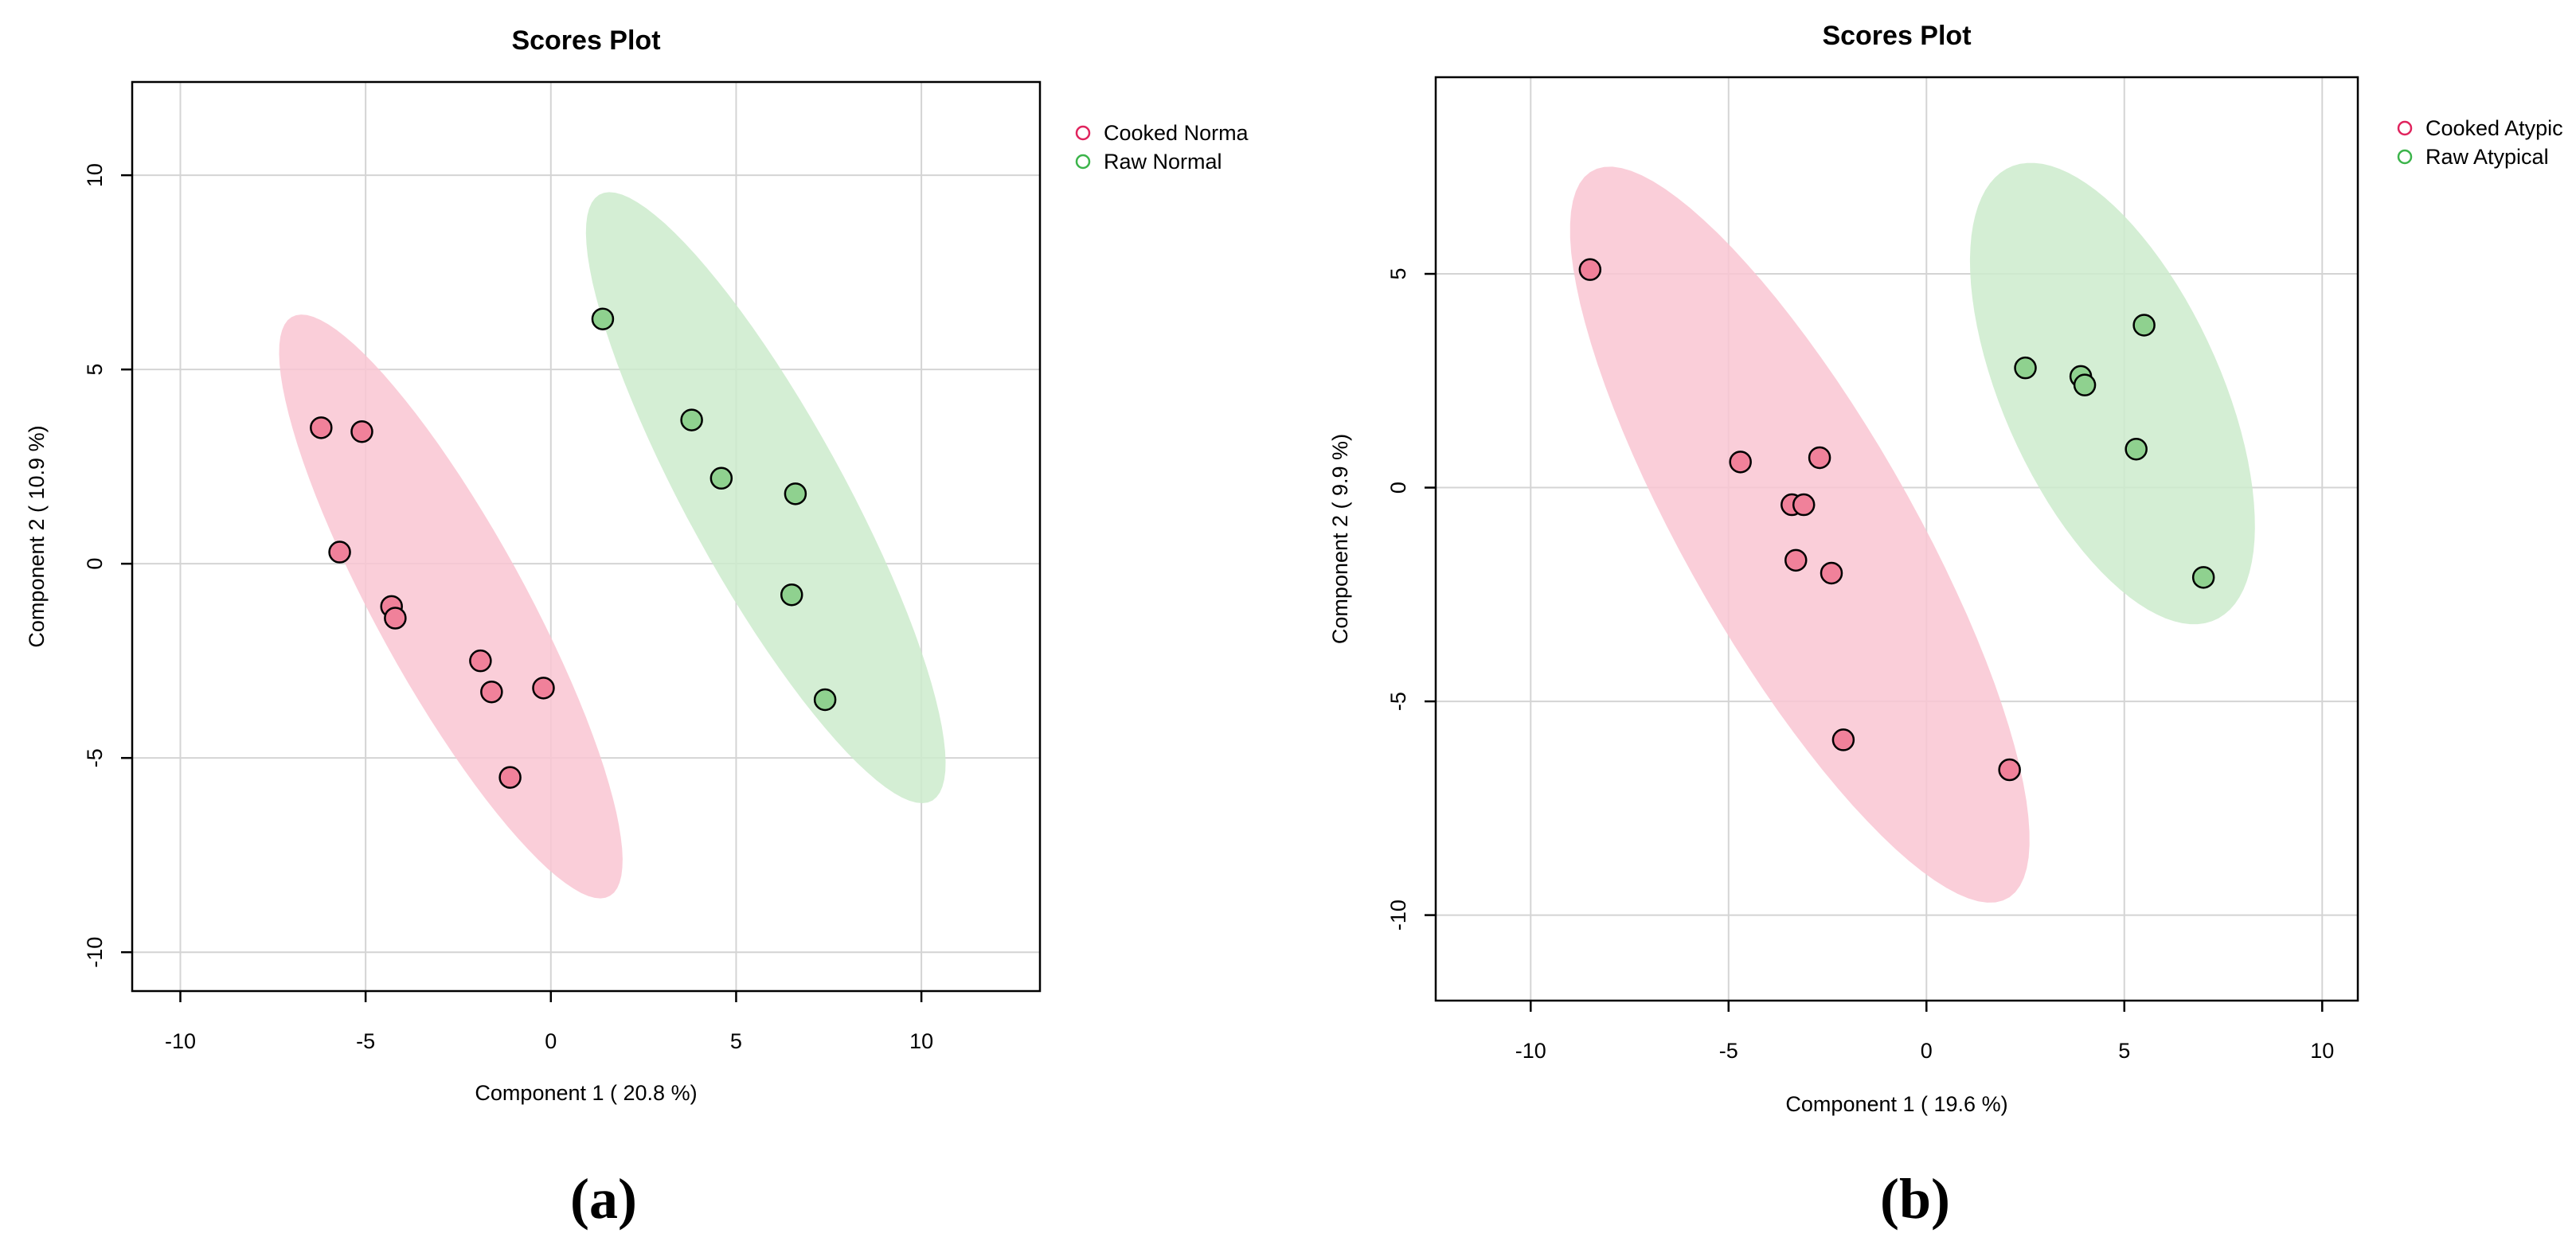 The height and width of the screenshot is (1245, 2576). Describe the element at coordinates (2487, 157) in the screenshot. I see `legend-label: Raw Atypical` at that location.